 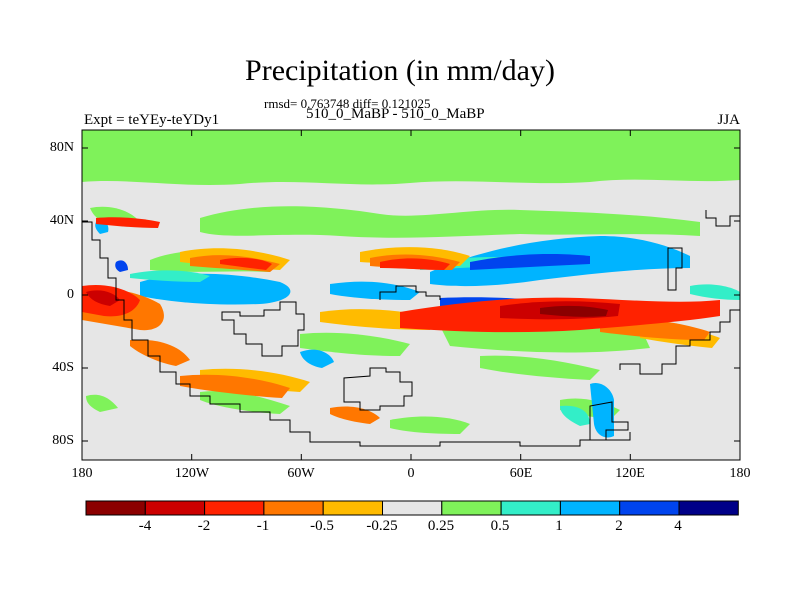 What do you see at coordinates (740, 473) in the screenshot?
I see `lon-label-180e: 180` at bounding box center [740, 473].